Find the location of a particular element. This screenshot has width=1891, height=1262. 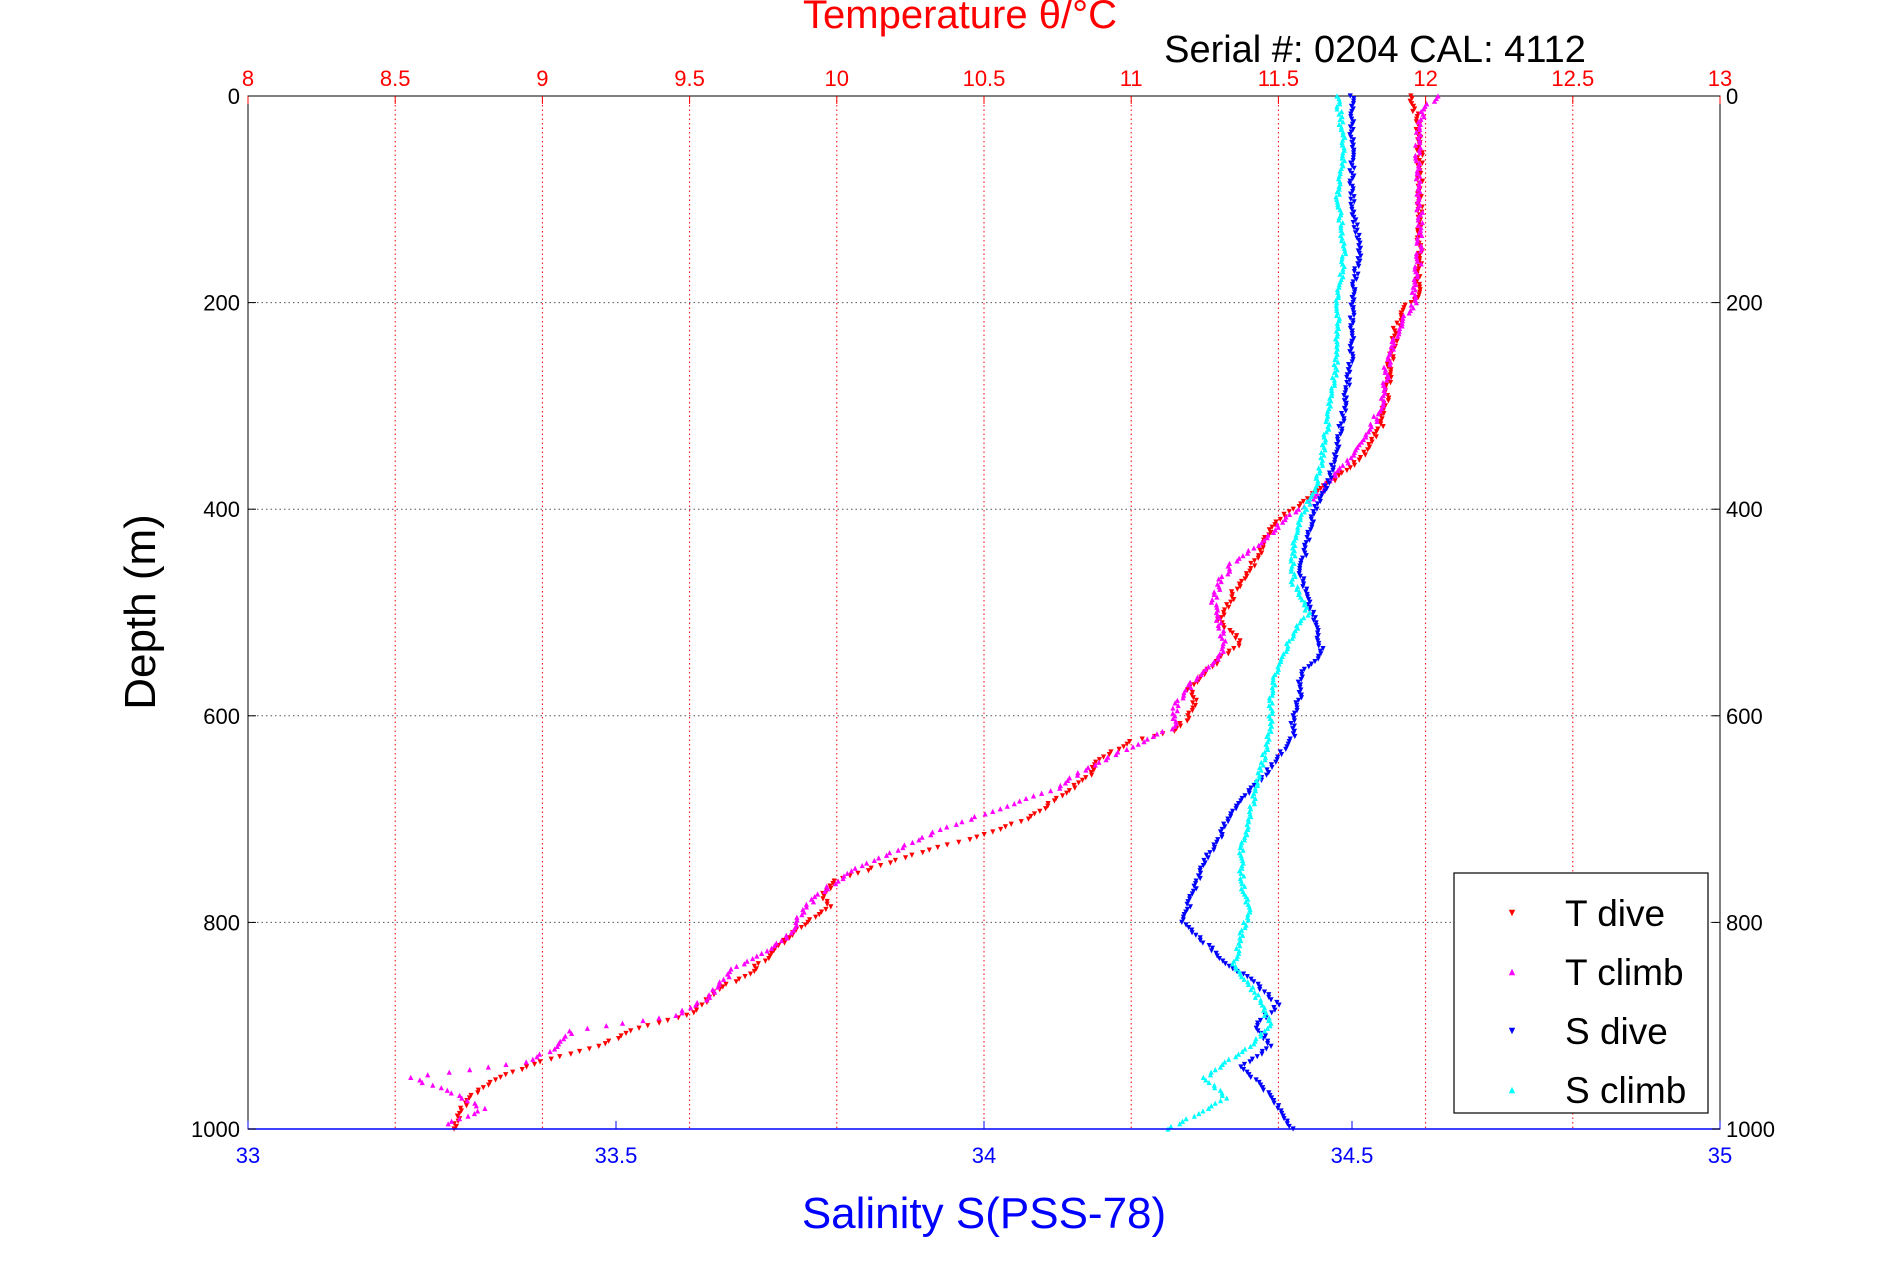

top-tick-label: 10.5 is located at coordinates (984, 78).